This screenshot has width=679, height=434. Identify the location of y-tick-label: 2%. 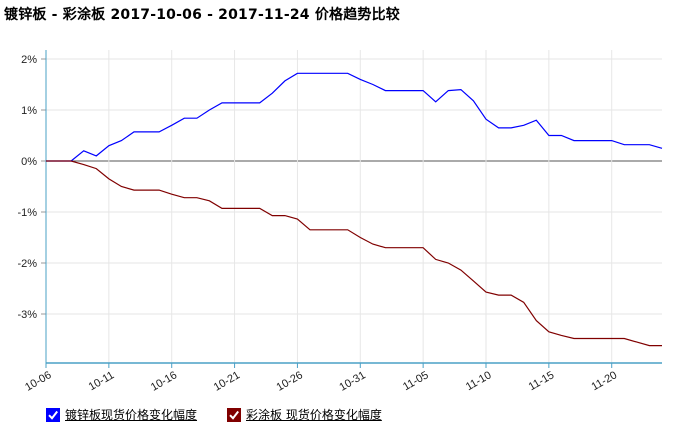
(29, 60).